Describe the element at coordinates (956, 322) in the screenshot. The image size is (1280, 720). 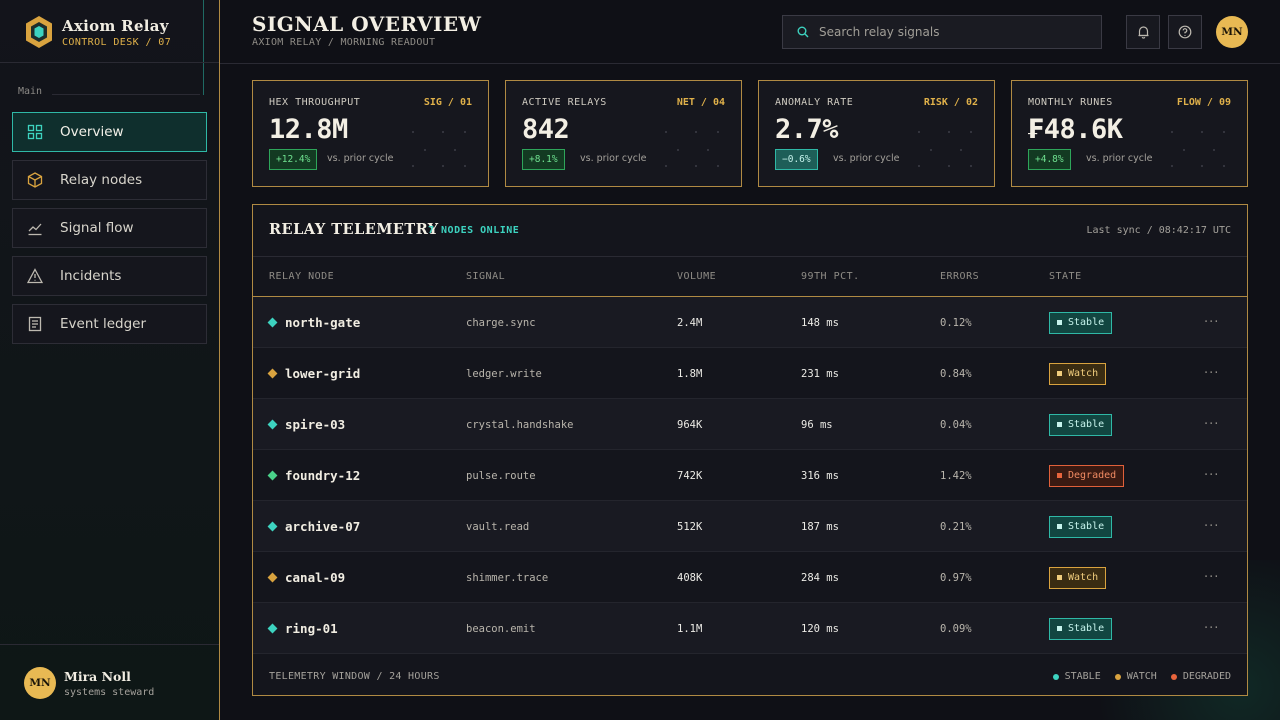
I see `errors-cell: 0.12%` at that location.